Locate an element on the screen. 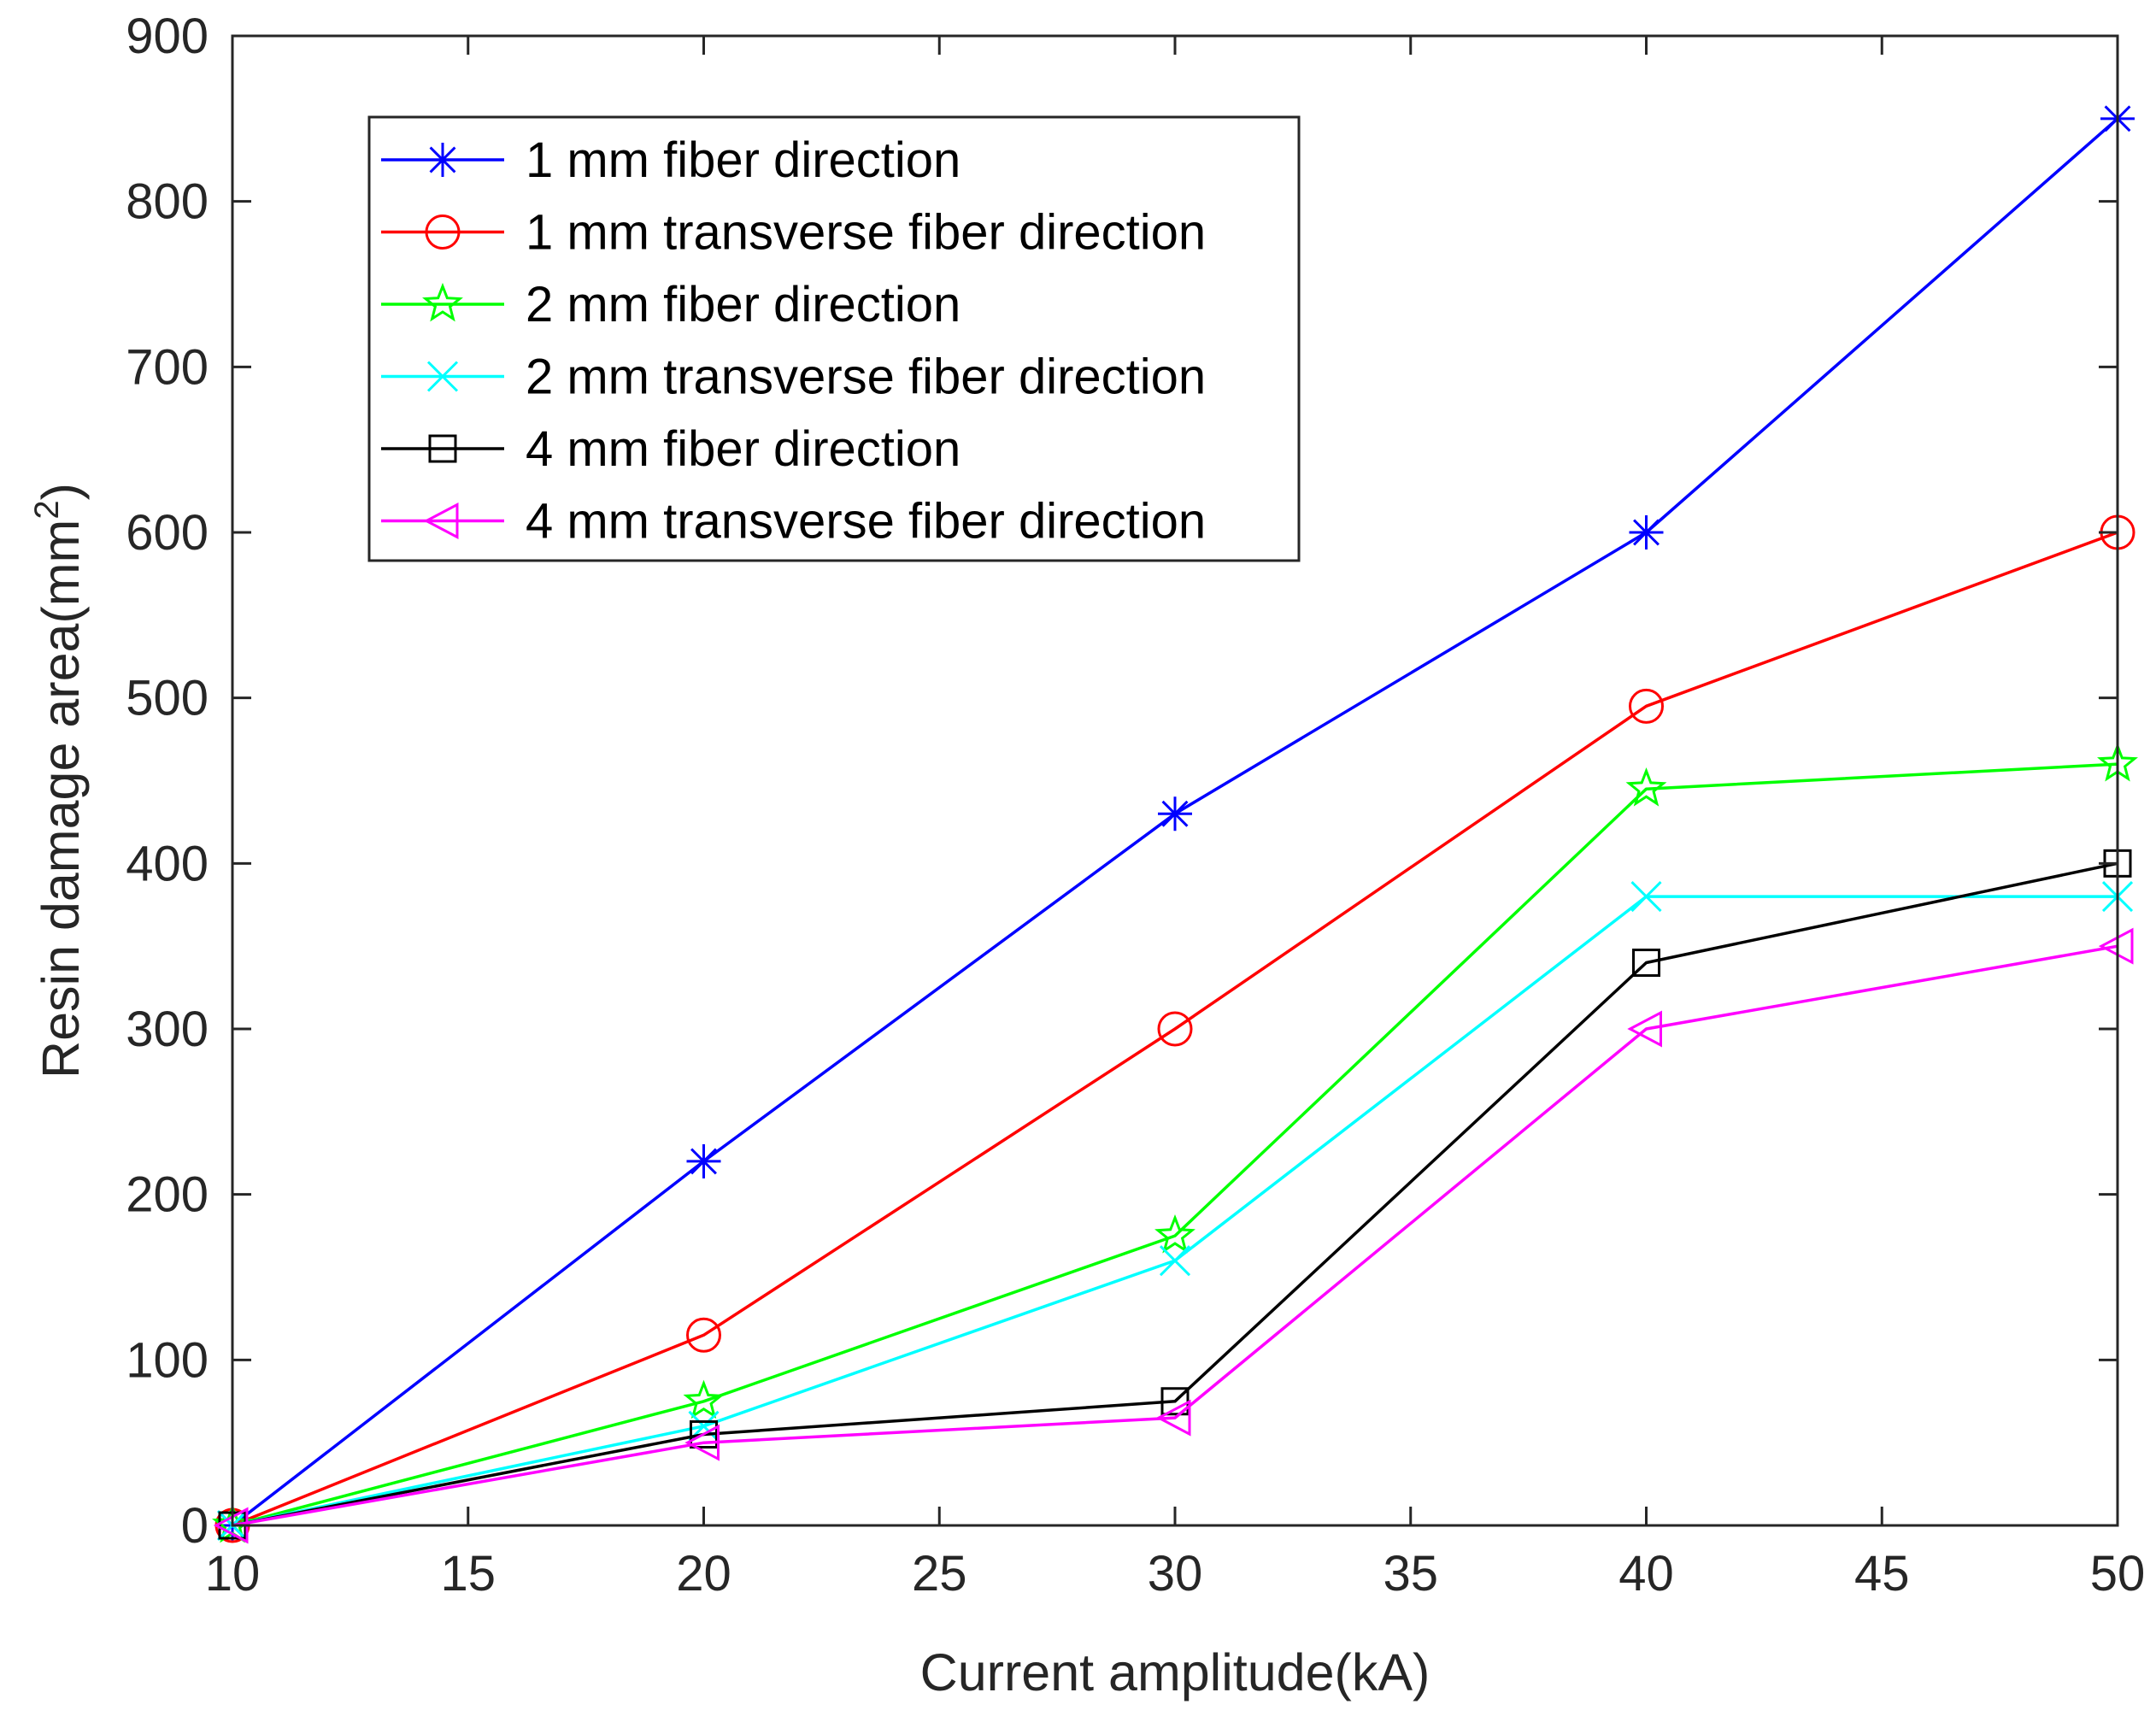  legend-item: 1 mm fiber direction is located at coordinates (671, 160).